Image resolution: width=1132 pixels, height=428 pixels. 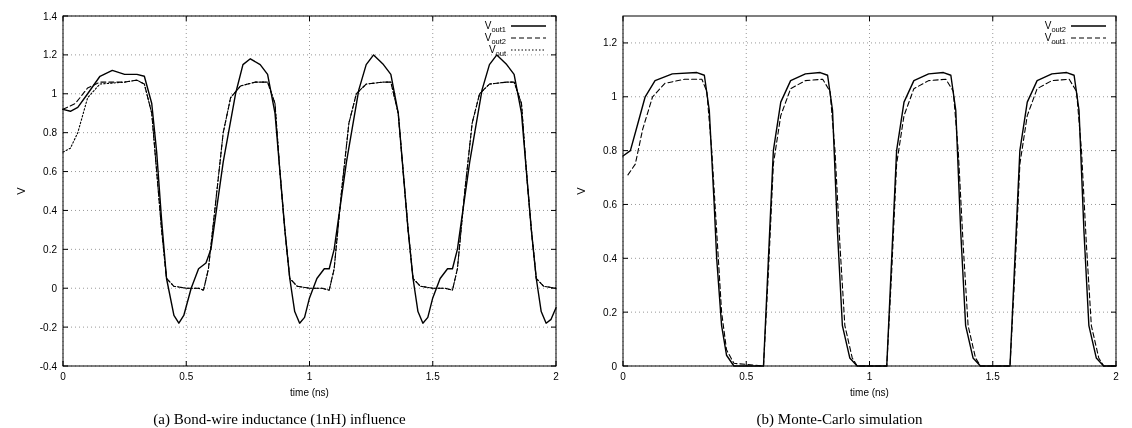 What do you see at coordinates (48, 366) in the screenshot?
I see `y-tick-label: -0.4` at bounding box center [48, 366].